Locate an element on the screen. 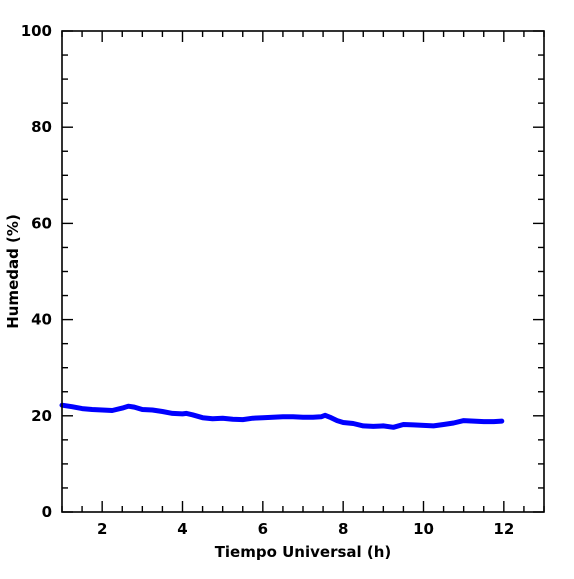 The image size is (574, 579). x-tick-label: 12 is located at coordinates (503, 529).